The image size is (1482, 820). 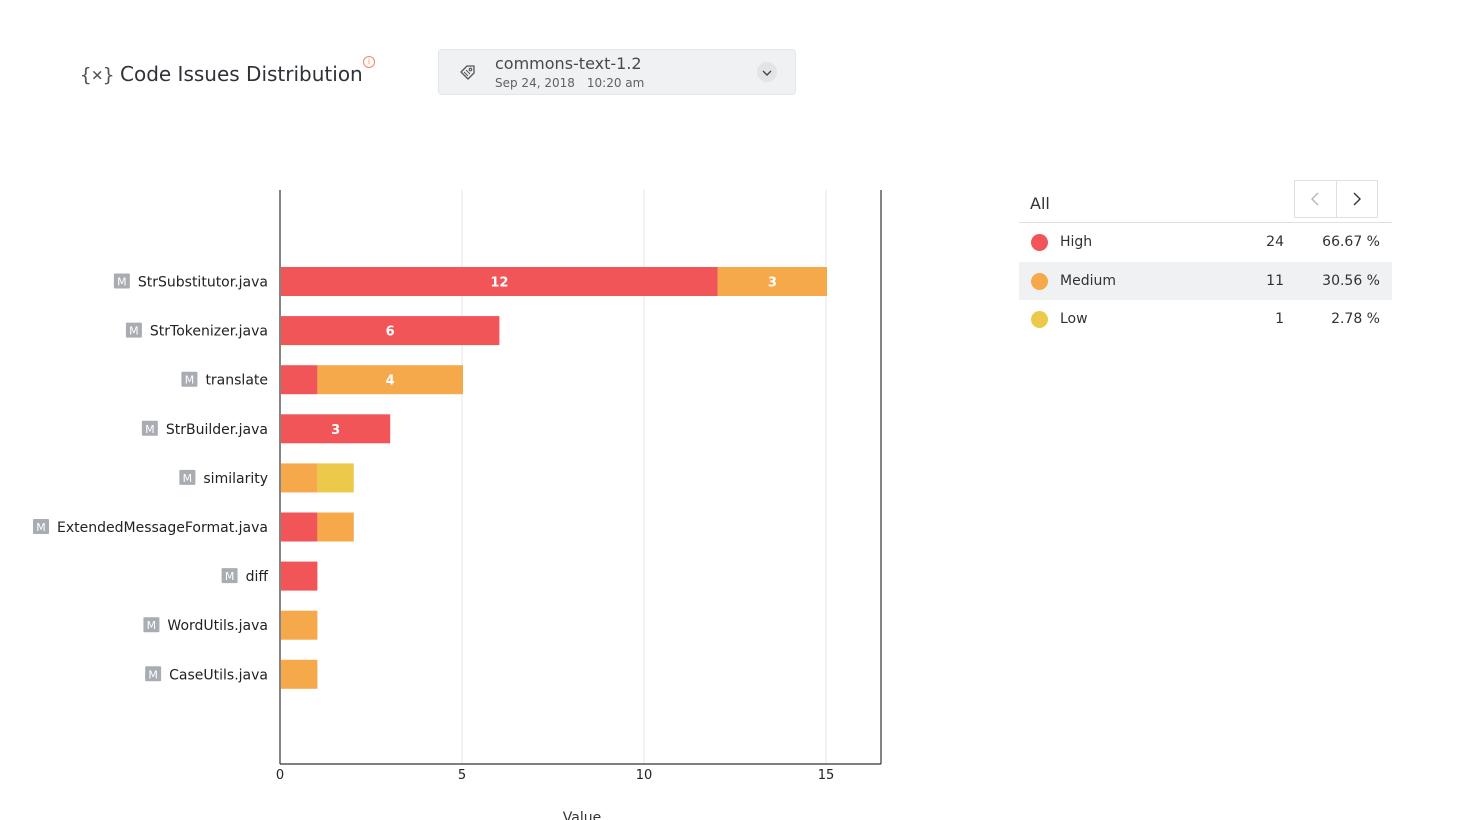 What do you see at coordinates (335, 478) in the screenshot?
I see `bar-low` at bounding box center [335, 478].